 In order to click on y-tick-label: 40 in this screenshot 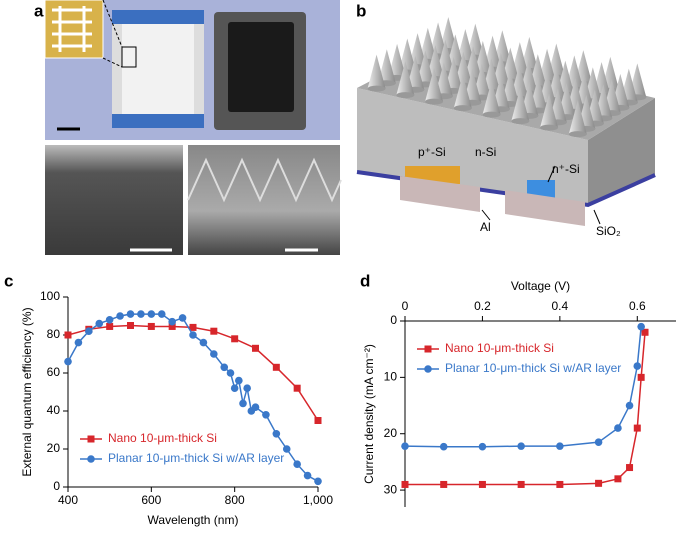, I will do `click(54, 410)`.